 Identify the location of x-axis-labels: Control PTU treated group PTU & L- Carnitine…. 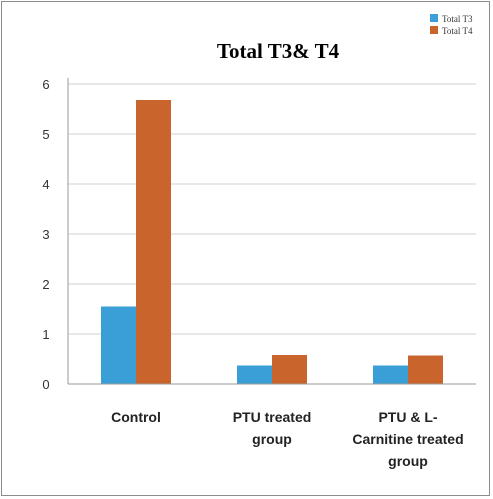
(287, 439).